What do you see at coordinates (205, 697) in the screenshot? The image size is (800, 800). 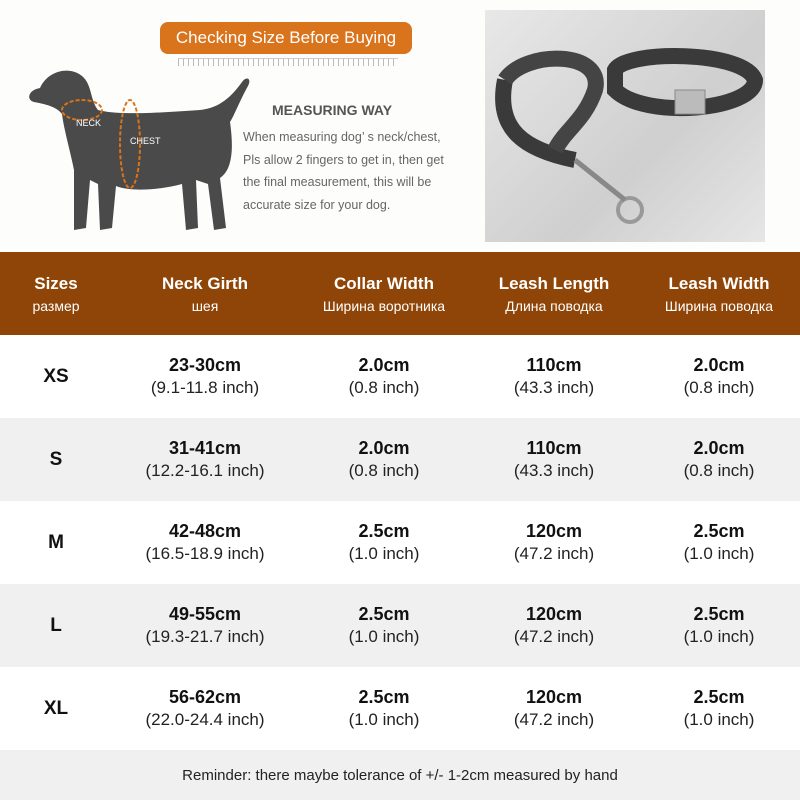 I see `neck-cm: 56-62cm` at bounding box center [205, 697].